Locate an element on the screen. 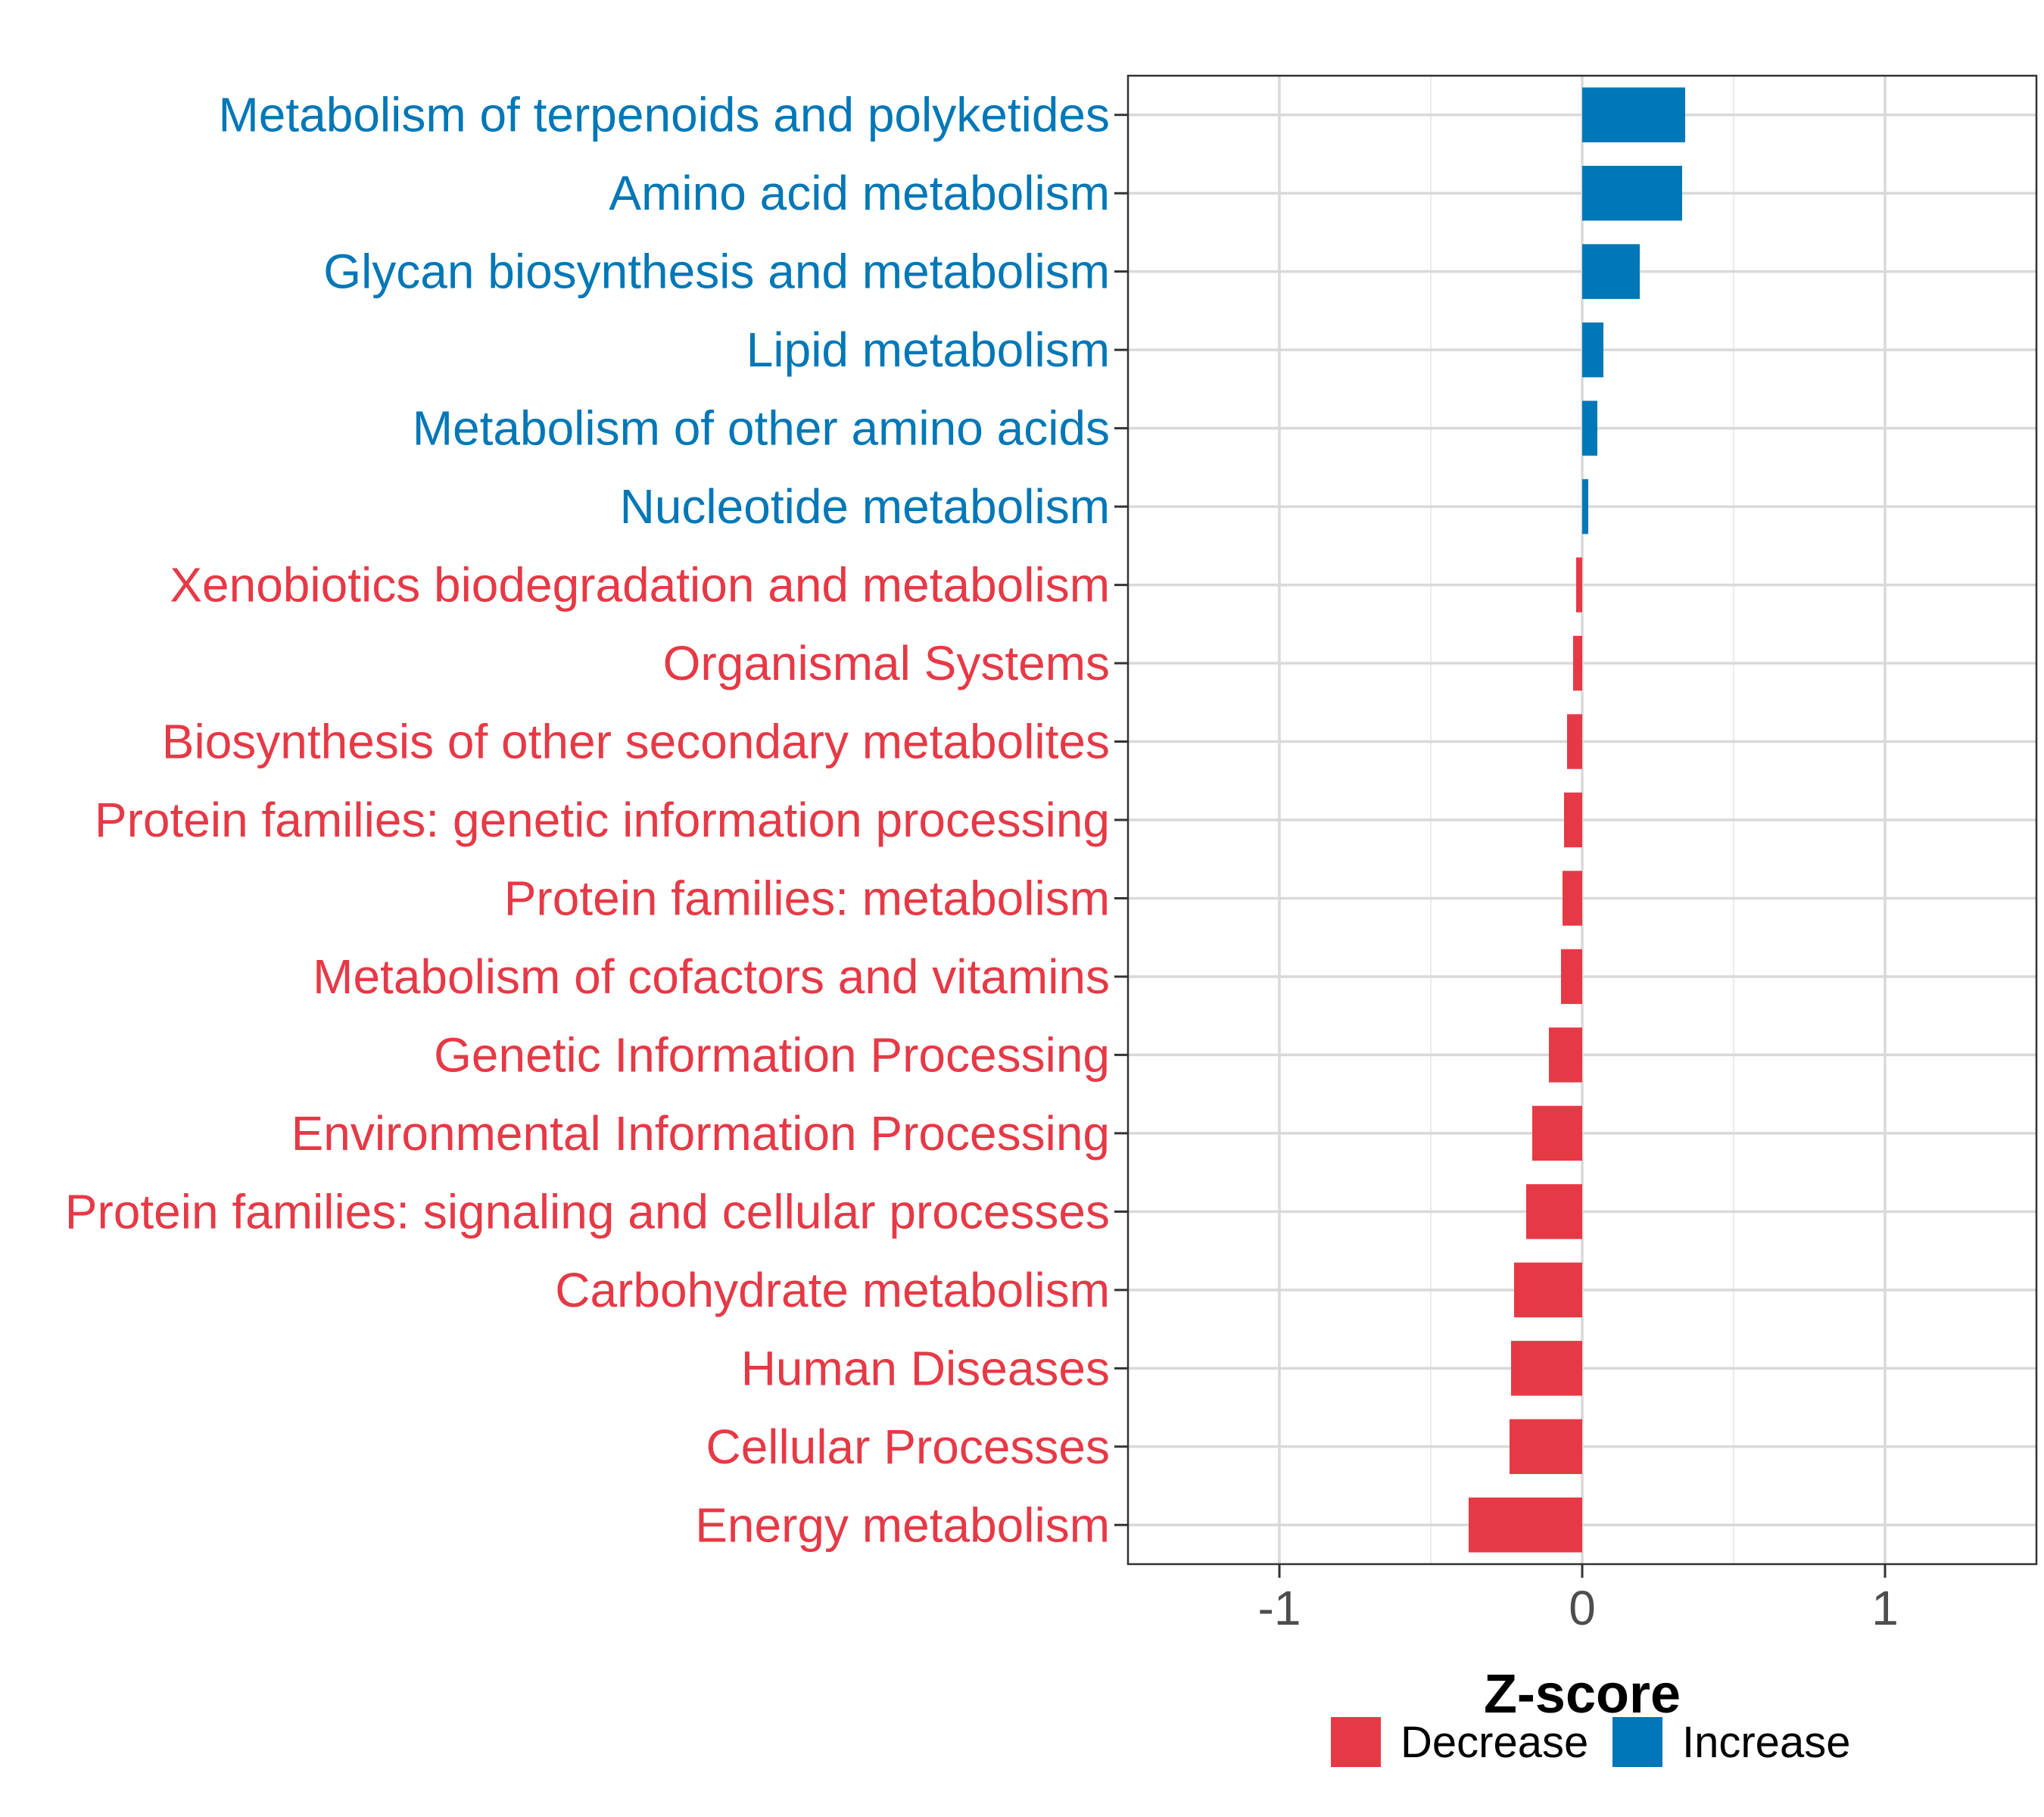 Image resolution: width=2044 pixels, height=1817 pixels. category-label: Metabolism of terpenoids and polyketides is located at coordinates (664, 115).